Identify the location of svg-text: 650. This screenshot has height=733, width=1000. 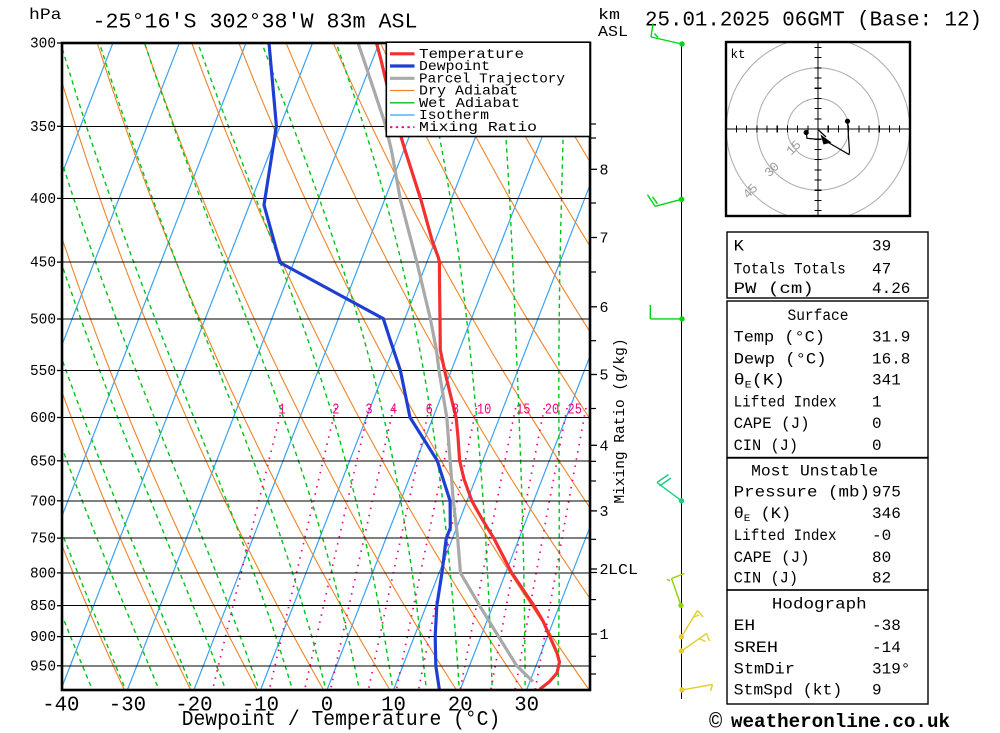
(43, 462).